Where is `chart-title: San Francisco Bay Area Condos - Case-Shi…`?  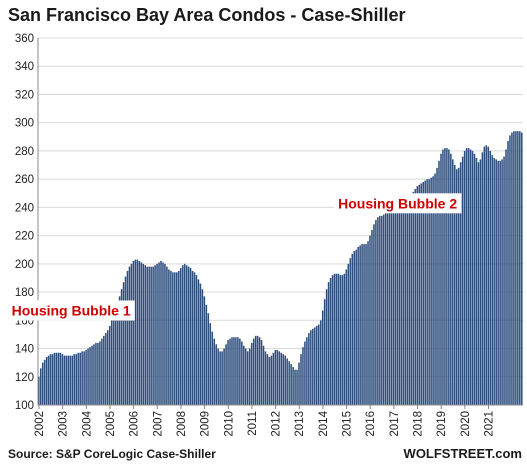 chart-title: San Francisco Bay Area Condos - Case-Shi… is located at coordinates (206, 15).